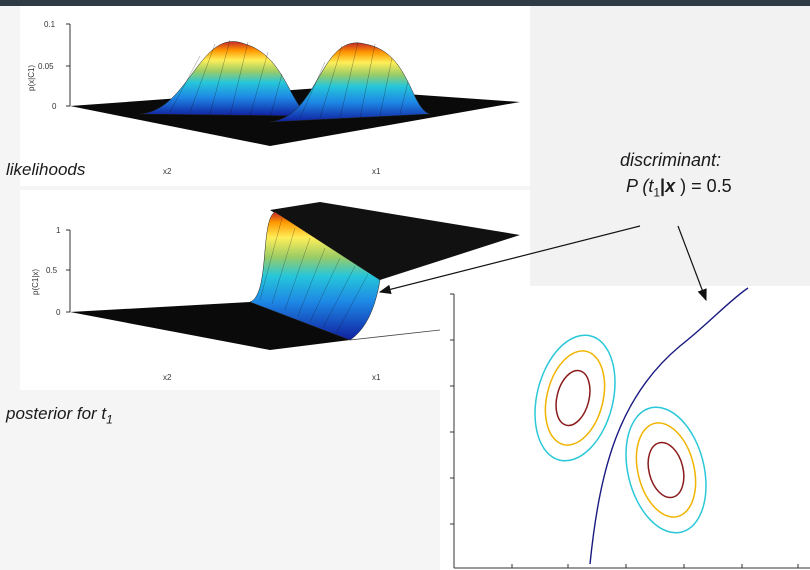 The height and width of the screenshot is (570, 810). Describe the element at coordinates (657, 192) in the screenshot. I see `eq-subscript: 1` at that location.